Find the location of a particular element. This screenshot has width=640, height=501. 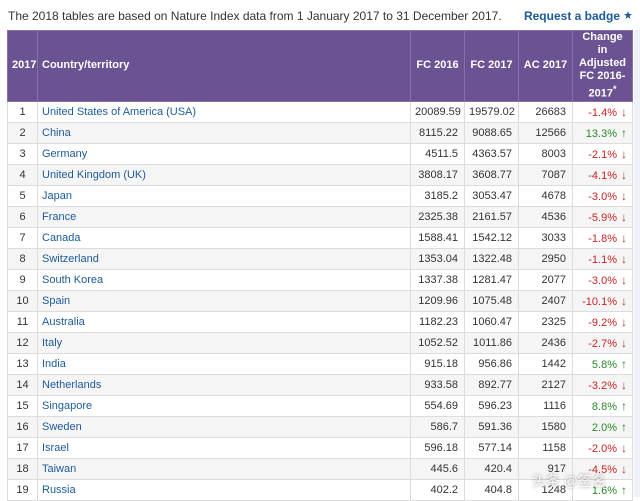

table-row: 18 Taiwan 445.6 420.4 917 -4.5% ↓ is located at coordinates (320, 468).